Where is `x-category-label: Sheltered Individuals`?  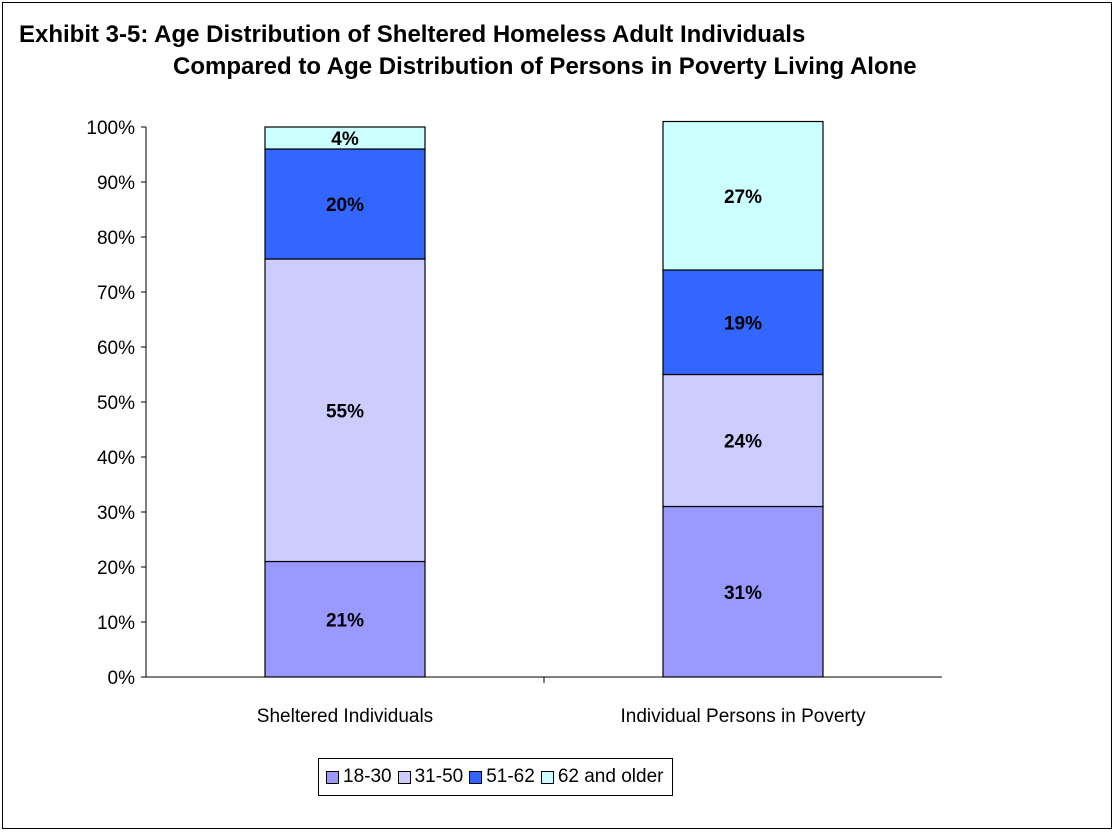
x-category-label: Sheltered Individuals is located at coordinates (345, 716).